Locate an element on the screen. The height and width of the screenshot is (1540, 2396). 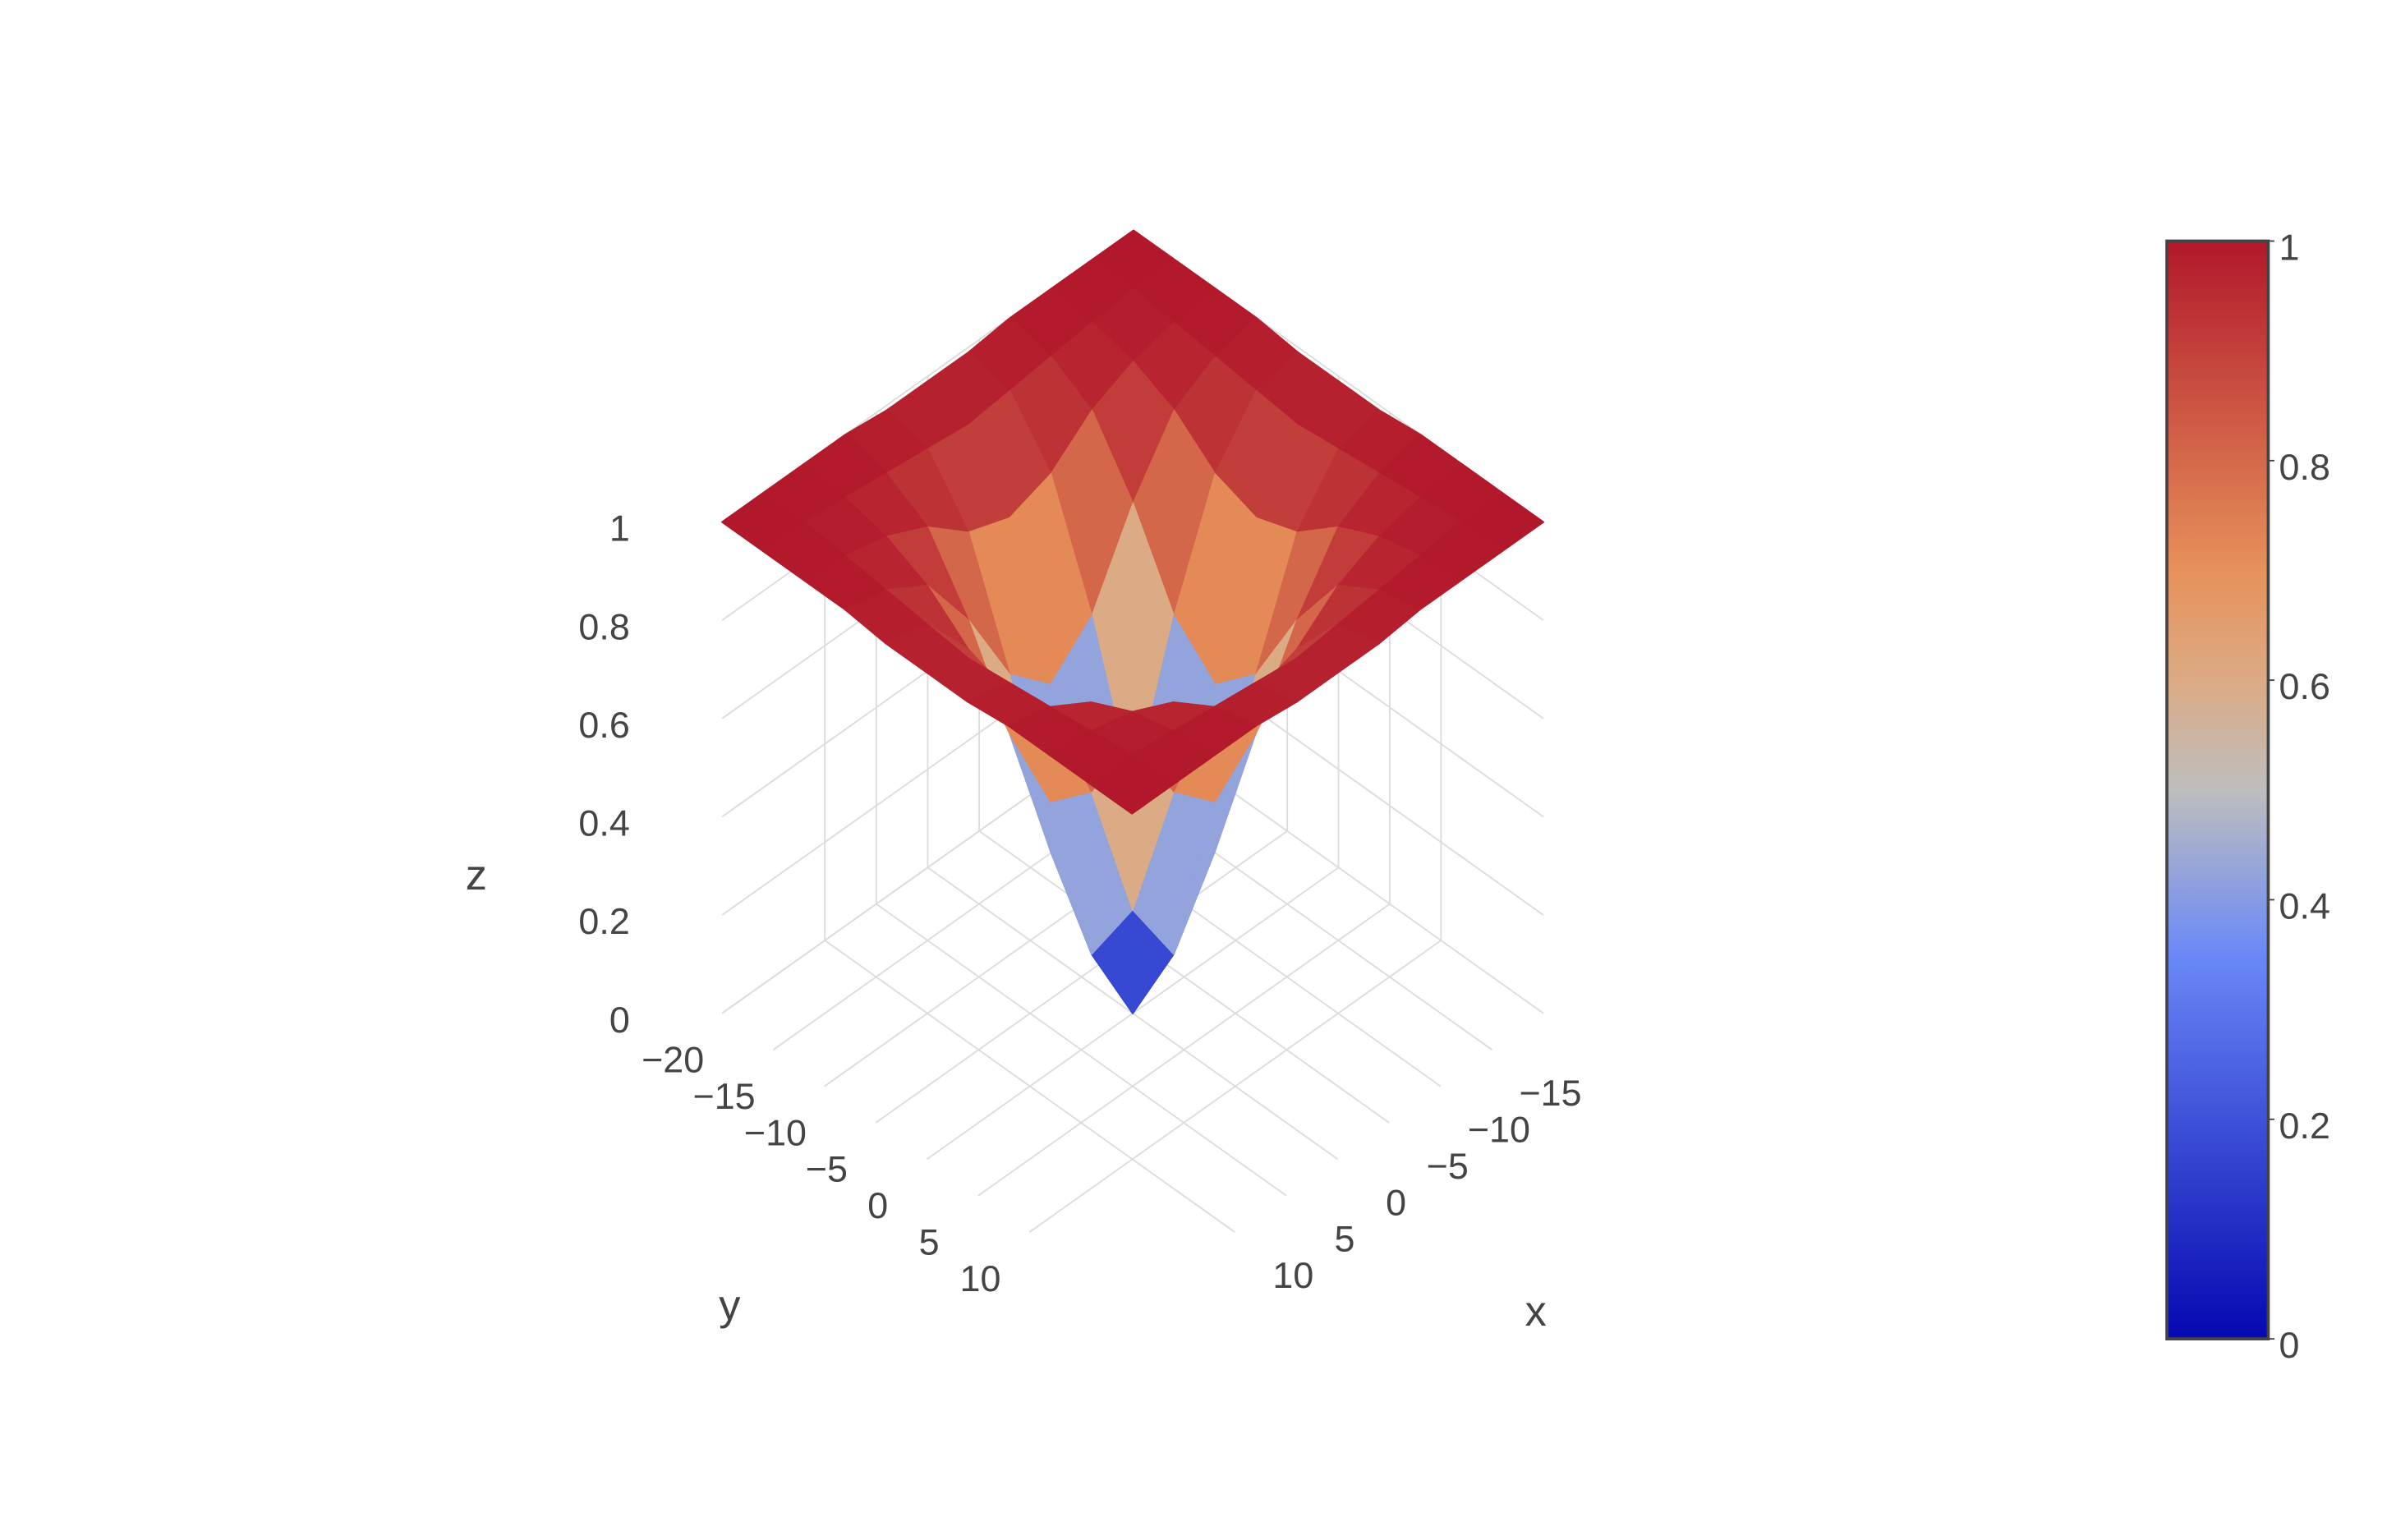
colorbar-tick-label: 0 is located at coordinates (2289, 1345).